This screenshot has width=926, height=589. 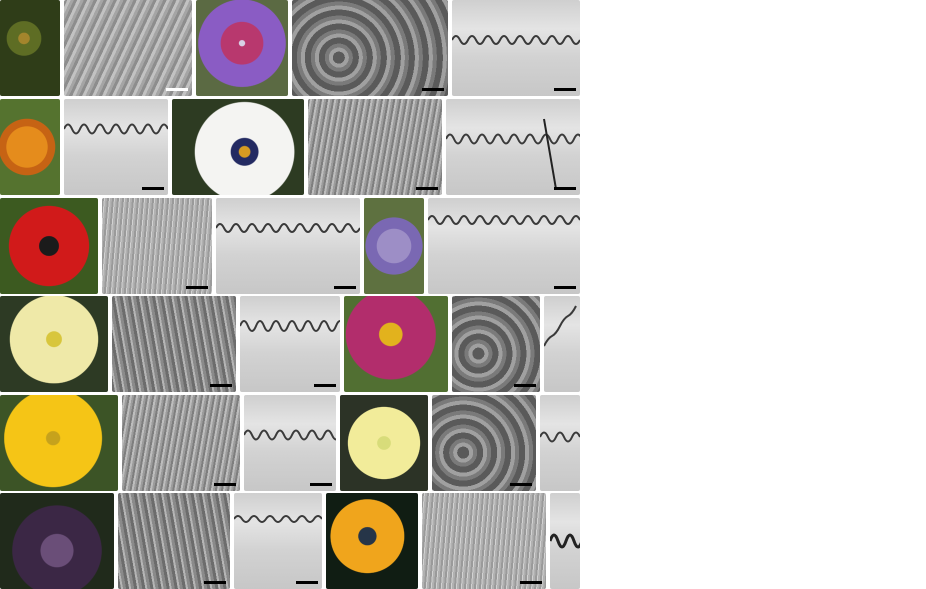 What do you see at coordinates (242, 48) in the screenshot?
I see `photo-flower-b` at bounding box center [242, 48].